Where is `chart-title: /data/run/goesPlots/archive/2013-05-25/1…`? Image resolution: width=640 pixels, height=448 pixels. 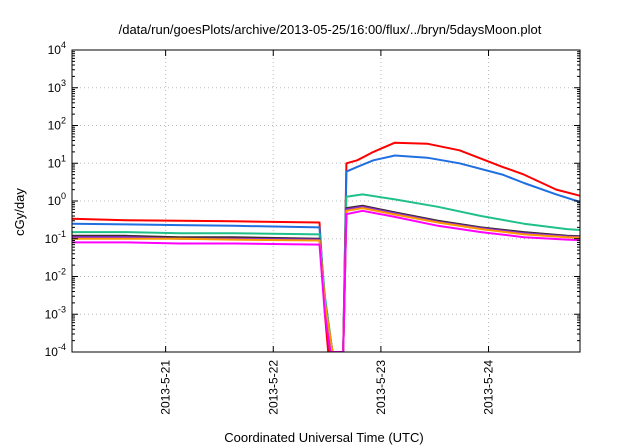 chart-title: /data/run/goesPlots/archive/2013-05-25/1… is located at coordinates (330, 29).